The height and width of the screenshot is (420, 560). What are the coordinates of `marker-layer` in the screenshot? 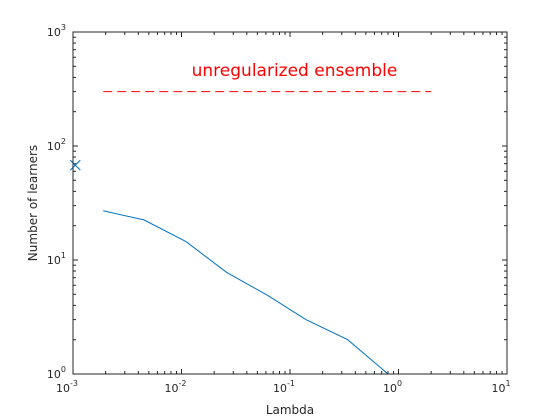 It's located at (75, 165).